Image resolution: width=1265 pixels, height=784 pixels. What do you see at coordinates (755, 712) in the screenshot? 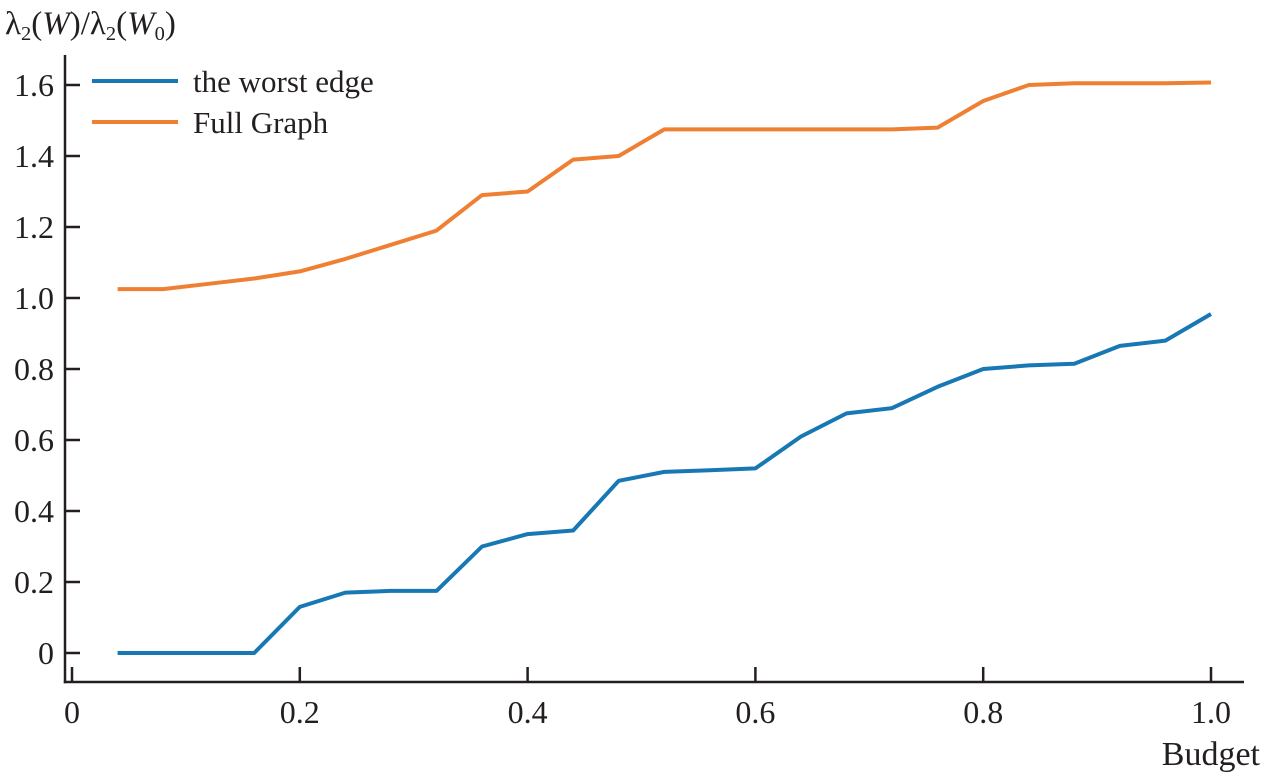
I see `x-tick-label: 0.6` at bounding box center [755, 712].